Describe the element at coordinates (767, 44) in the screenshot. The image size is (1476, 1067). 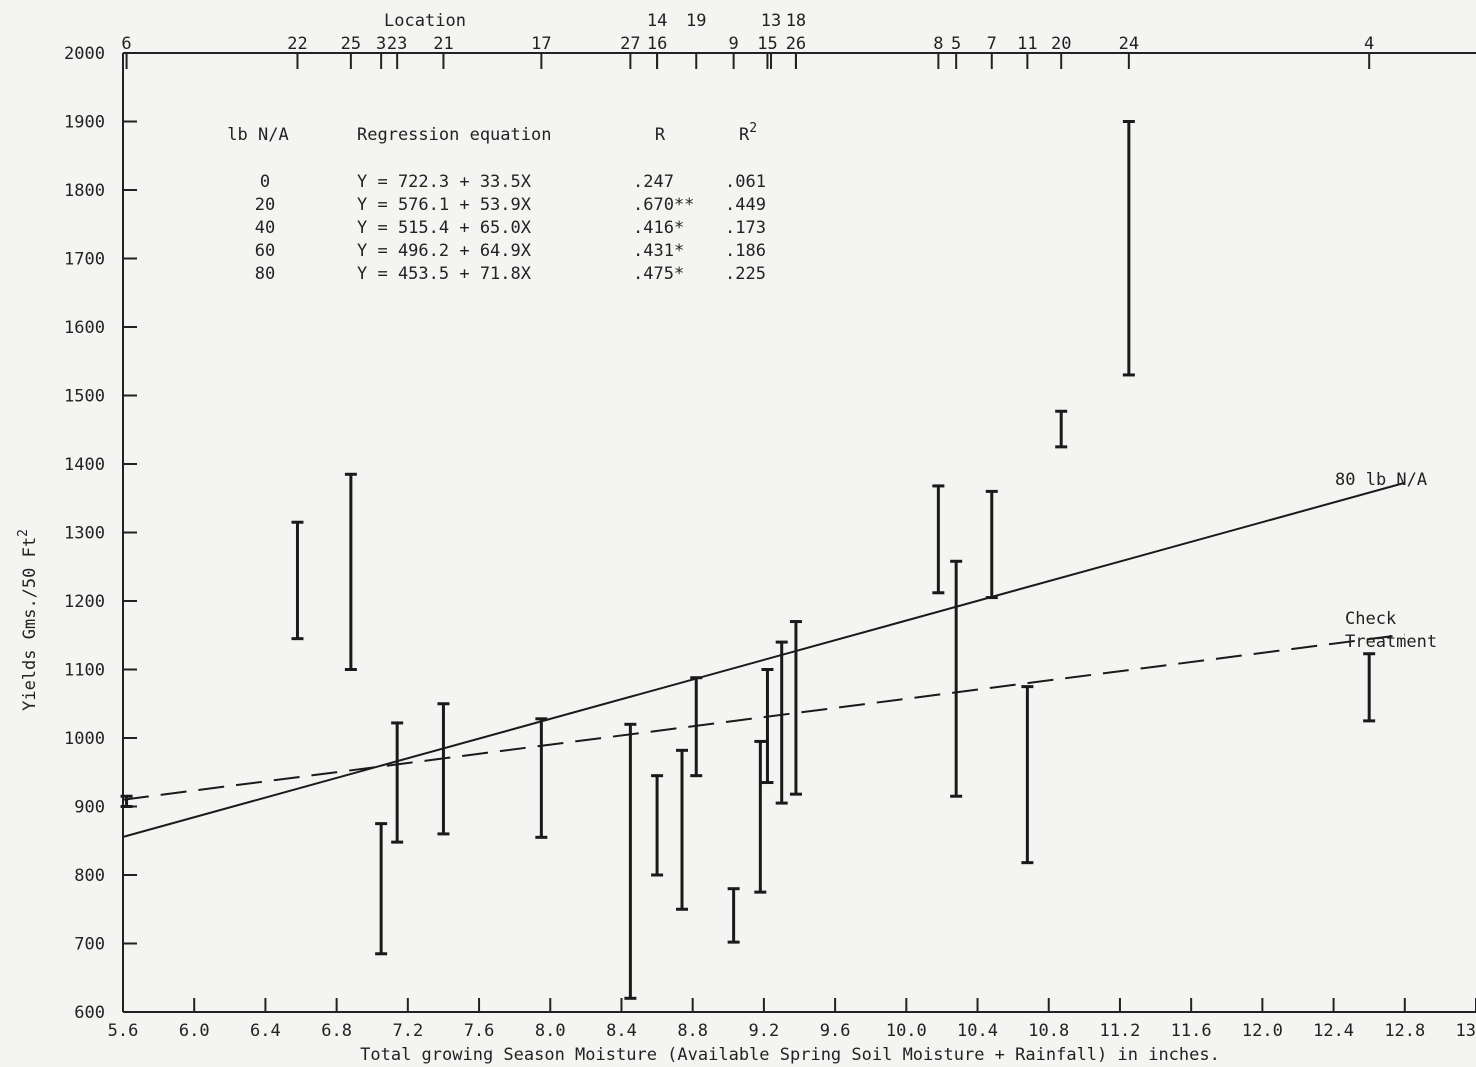
I see `location-label: 15` at that location.